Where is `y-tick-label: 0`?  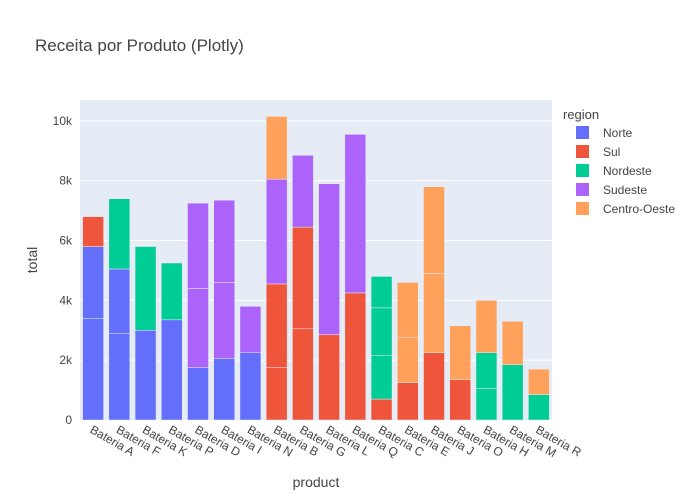 y-tick-label: 0 is located at coordinates (68, 420).